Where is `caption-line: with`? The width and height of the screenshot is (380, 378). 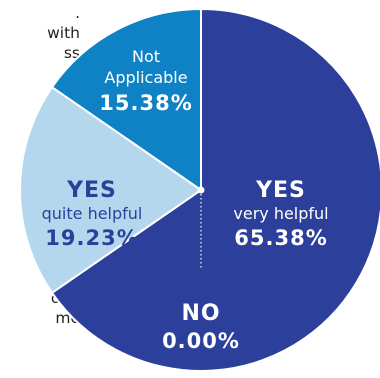
caption-line: with is located at coordinates (63, 33).